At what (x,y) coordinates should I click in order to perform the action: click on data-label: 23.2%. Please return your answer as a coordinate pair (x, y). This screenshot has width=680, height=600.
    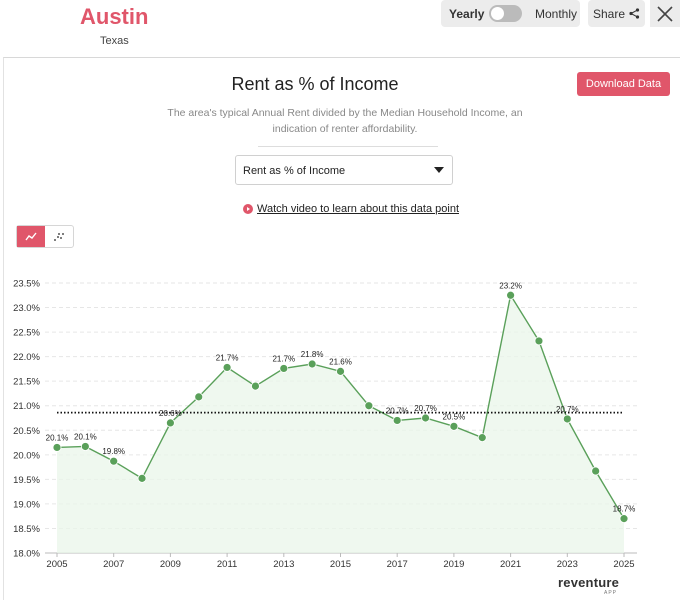
    Looking at the image, I should click on (510, 285).